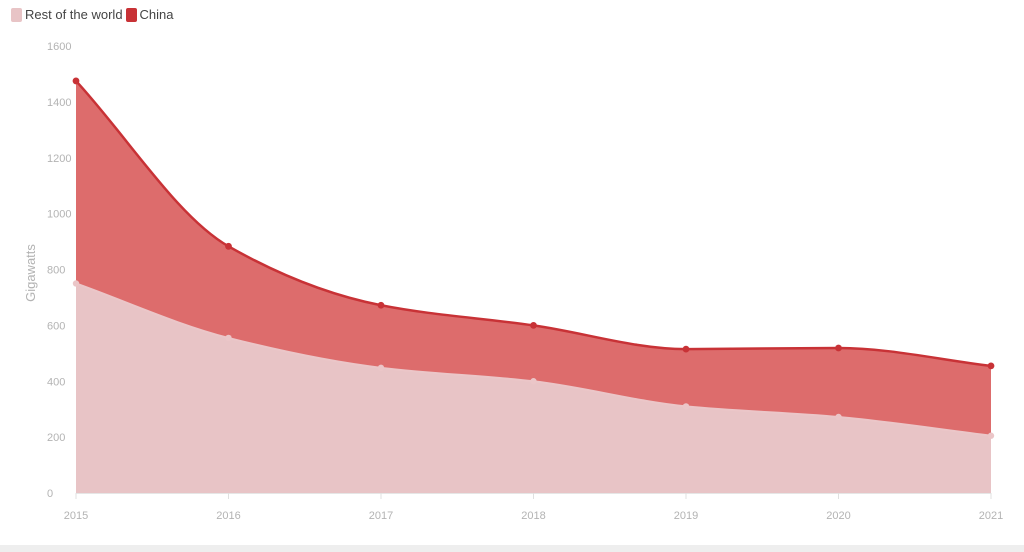 Image resolution: width=1024 pixels, height=552 pixels. What do you see at coordinates (381, 516) in the screenshot?
I see `x-tick-label: 2017` at bounding box center [381, 516].